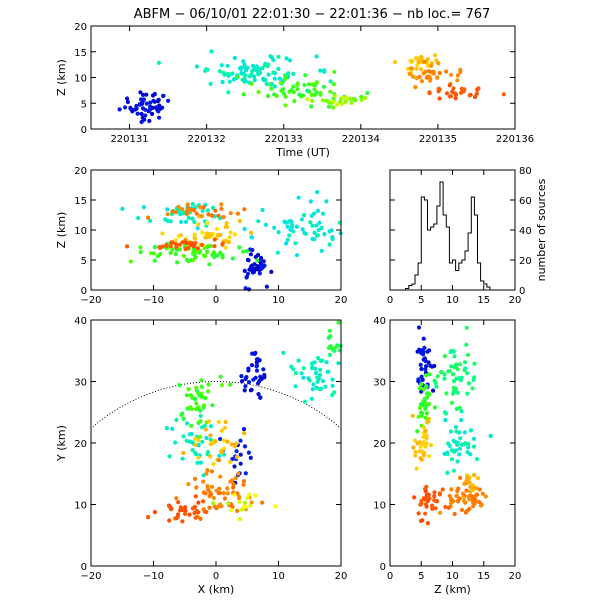  Describe the element at coordinates (452, 576) in the screenshot. I see `height-y-xtick-label: 10` at that location.